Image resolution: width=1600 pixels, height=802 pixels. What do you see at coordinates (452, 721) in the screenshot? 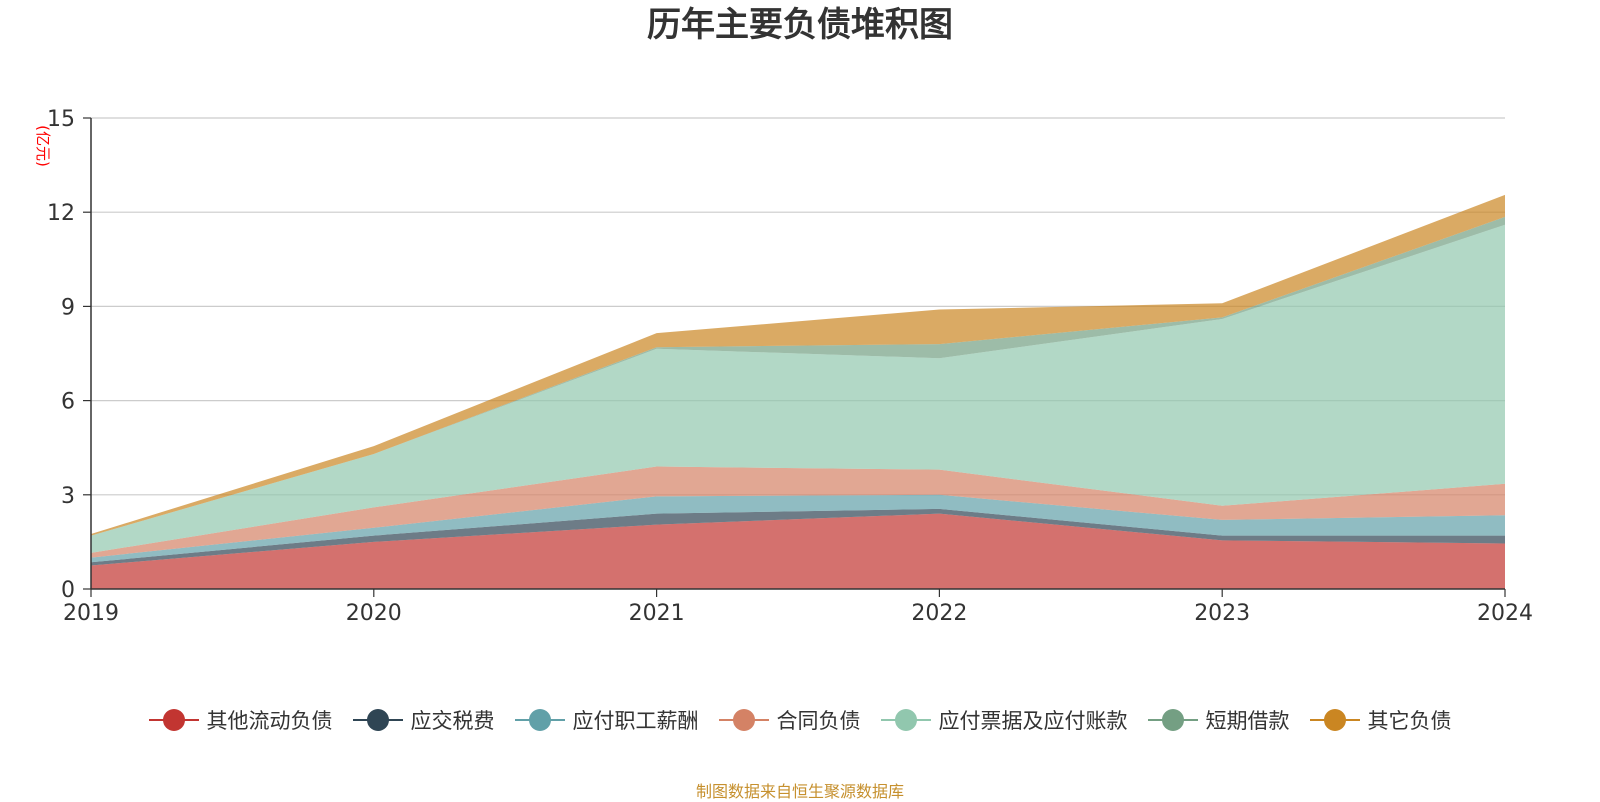
I see `legend-label: 应交税费` at bounding box center [452, 721].